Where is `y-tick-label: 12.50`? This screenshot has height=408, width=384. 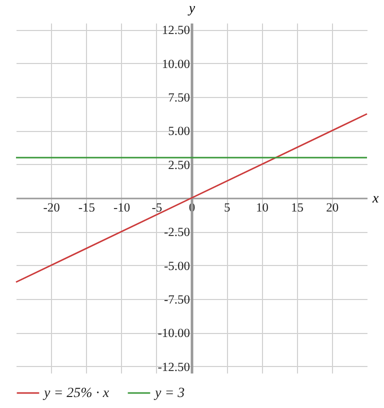
y-tick-label: 12.50 is located at coordinates (176, 30).